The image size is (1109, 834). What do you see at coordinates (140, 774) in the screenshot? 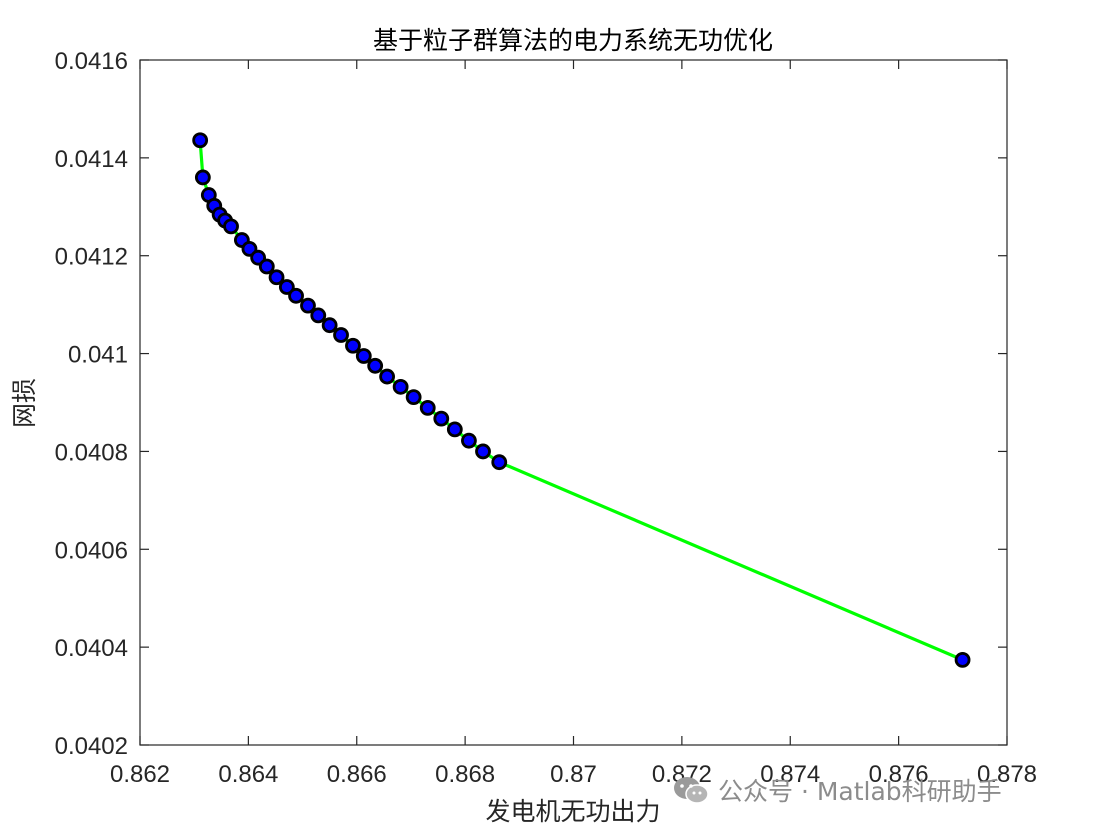
I see `x-tick-label: 0.862` at bounding box center [140, 774].